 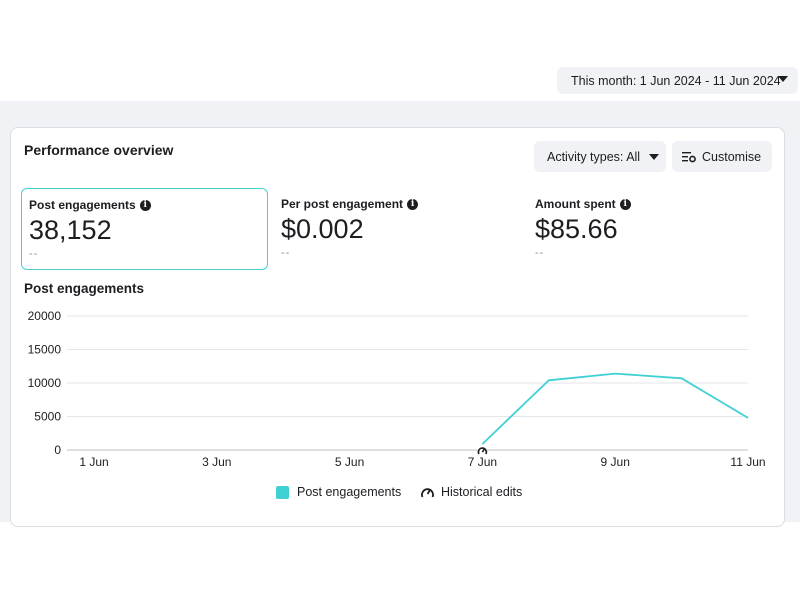 I want to click on gauge-needle, so click(x=483, y=450).